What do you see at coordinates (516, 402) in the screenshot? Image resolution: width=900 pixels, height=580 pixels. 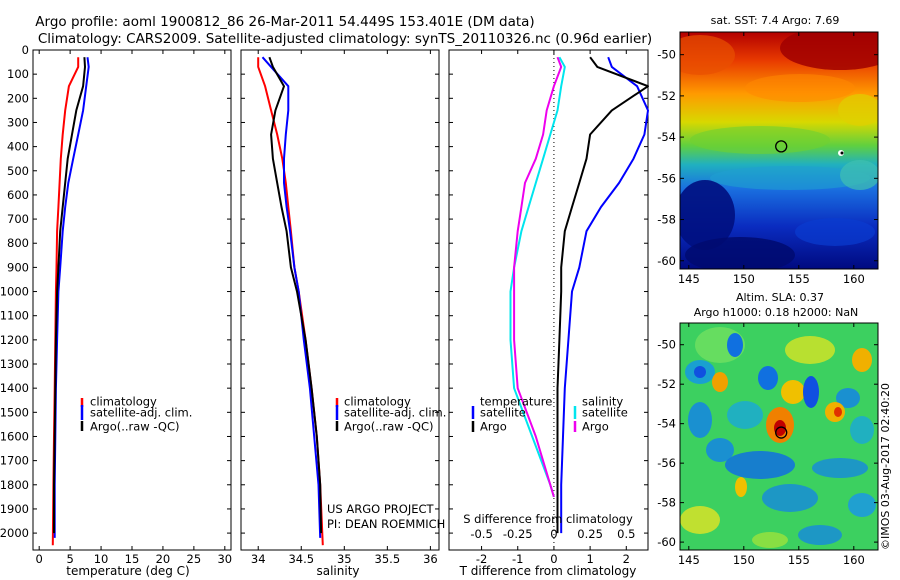 I see `legend-temperature-title: temperature` at bounding box center [516, 402].